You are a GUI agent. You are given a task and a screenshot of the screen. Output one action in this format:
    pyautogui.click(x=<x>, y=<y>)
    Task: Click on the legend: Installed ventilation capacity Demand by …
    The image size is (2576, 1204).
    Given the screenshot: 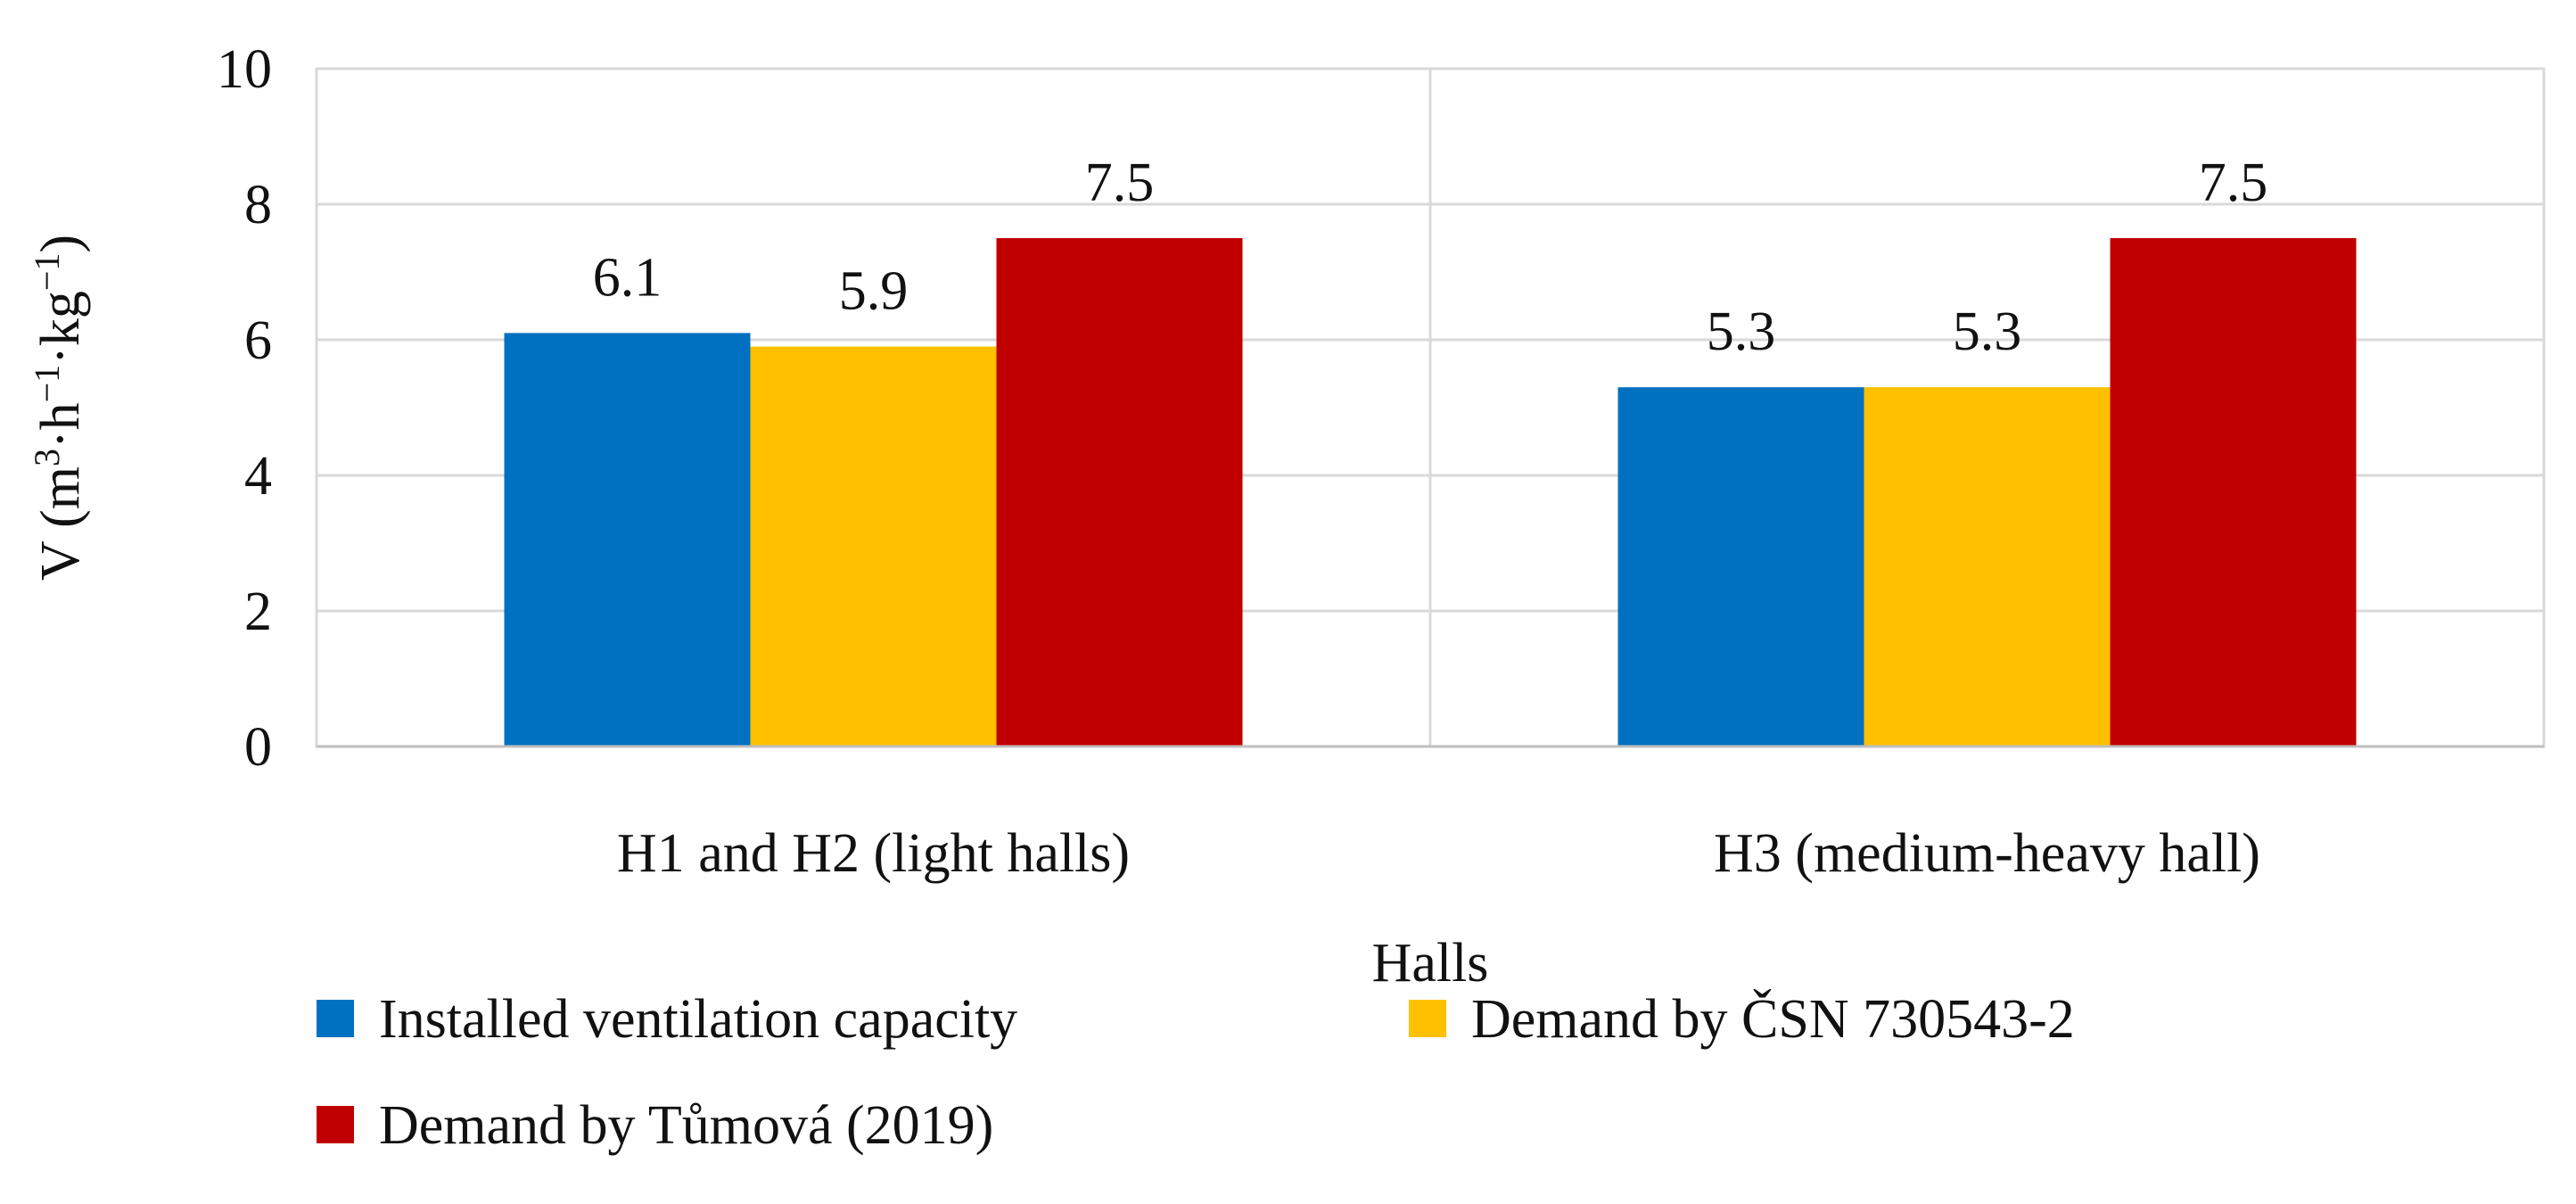 What is the action you would take?
    pyautogui.click(x=1196, y=1072)
    